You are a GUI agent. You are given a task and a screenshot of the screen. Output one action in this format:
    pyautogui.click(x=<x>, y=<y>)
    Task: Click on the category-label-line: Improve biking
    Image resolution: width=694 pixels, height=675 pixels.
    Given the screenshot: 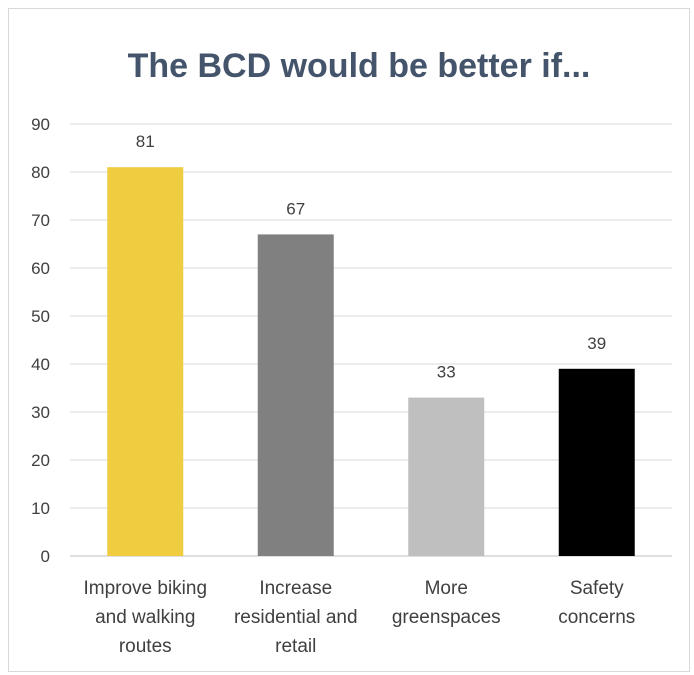 What is the action you would take?
    pyautogui.click(x=145, y=588)
    